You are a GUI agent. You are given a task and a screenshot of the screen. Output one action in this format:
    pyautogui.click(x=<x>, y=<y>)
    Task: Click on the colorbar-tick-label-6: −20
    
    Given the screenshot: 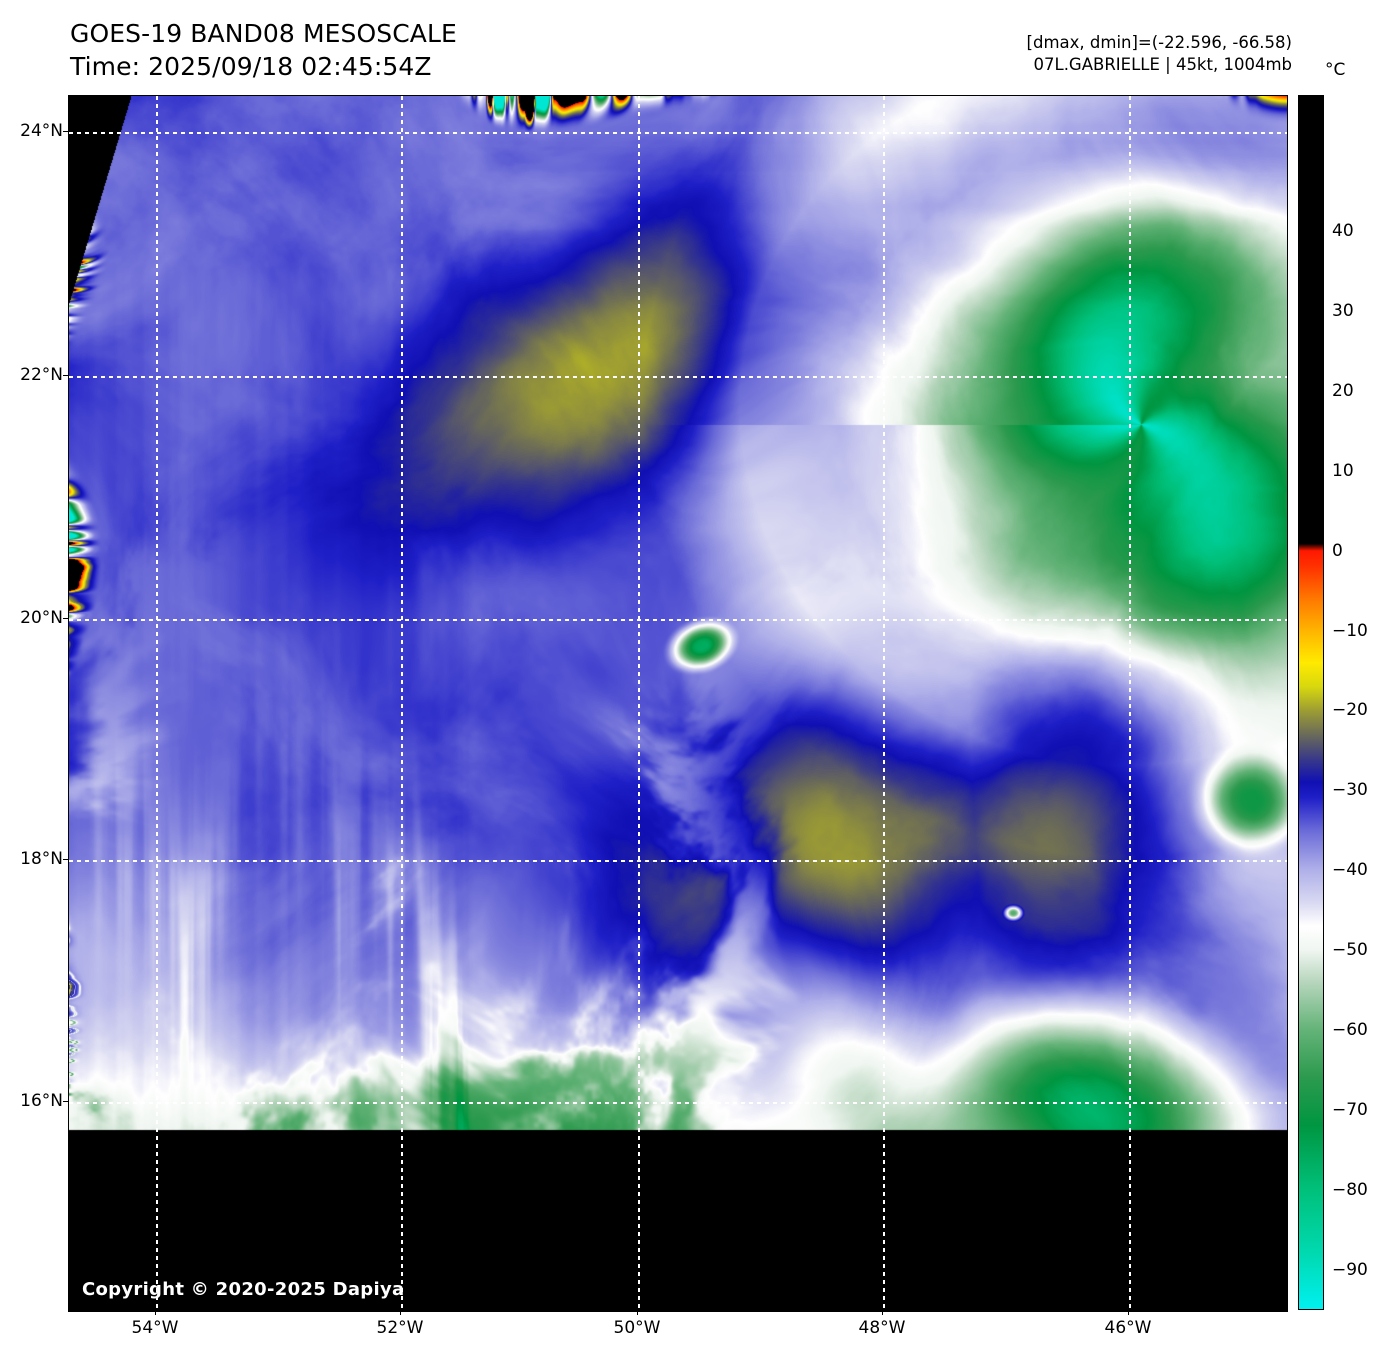 What is the action you would take?
    pyautogui.click(x=1350, y=710)
    